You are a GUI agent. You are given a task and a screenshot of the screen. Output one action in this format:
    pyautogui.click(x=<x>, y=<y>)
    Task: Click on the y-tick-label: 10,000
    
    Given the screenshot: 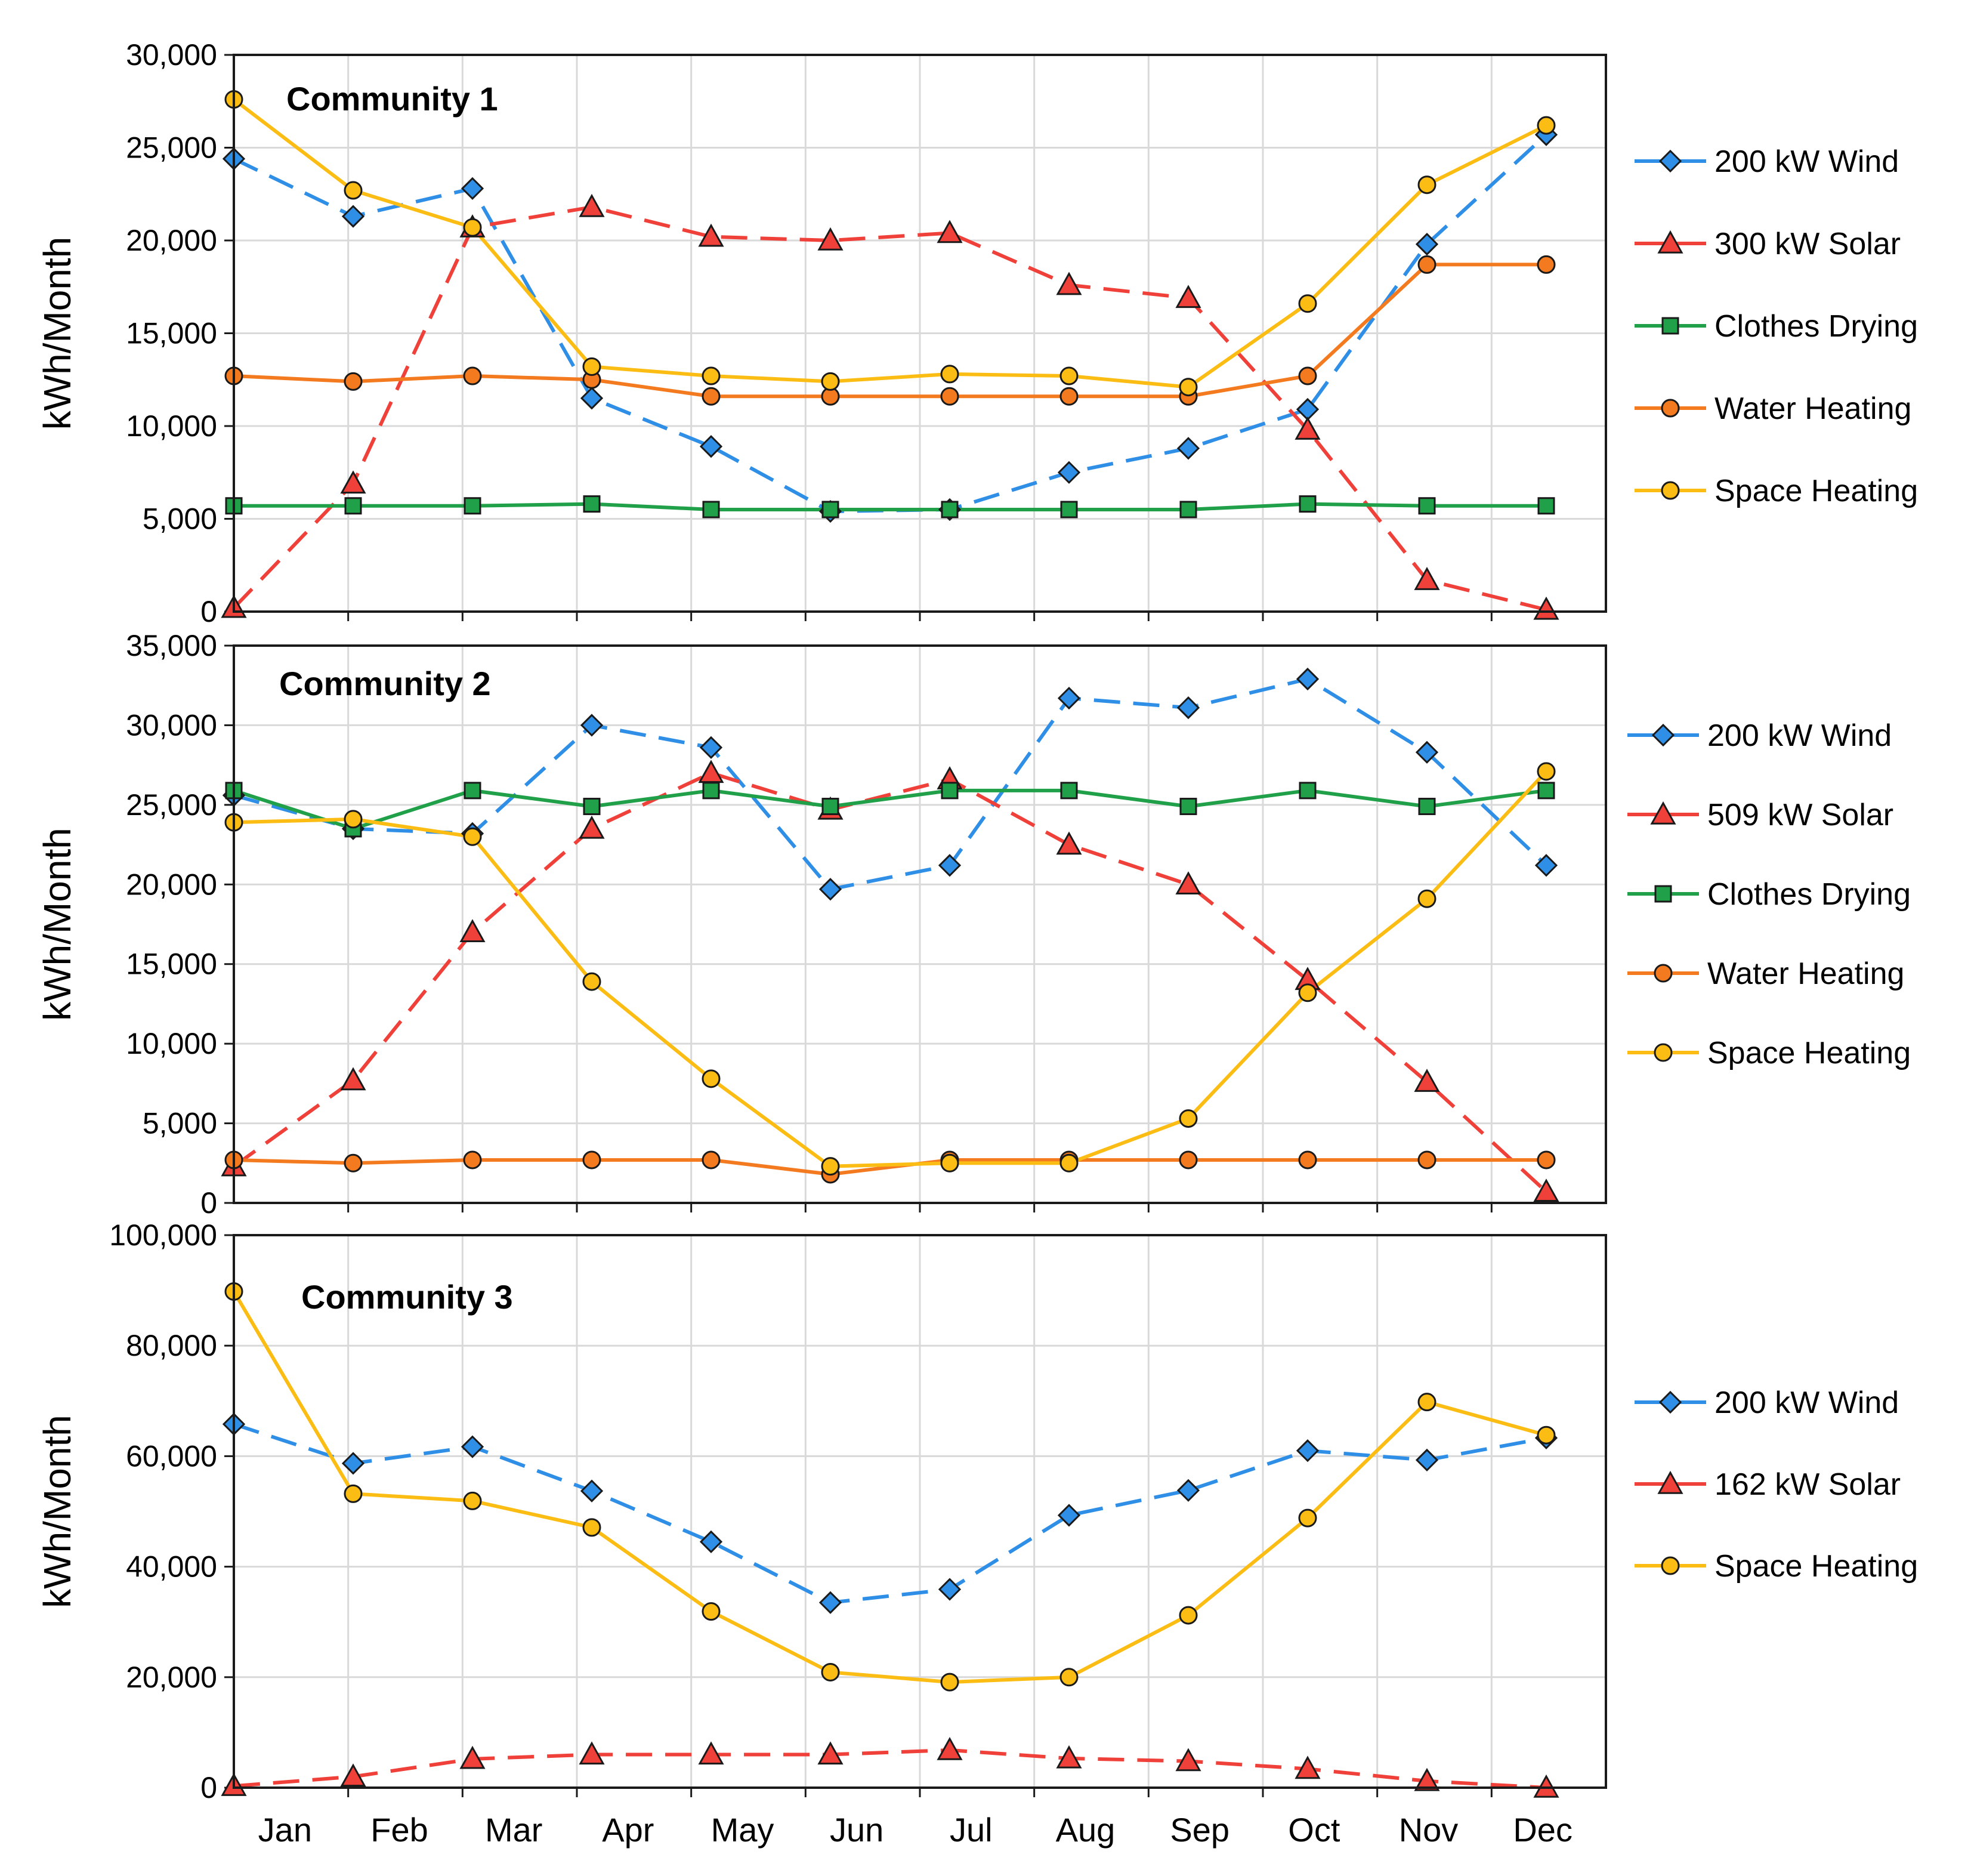 What is the action you would take?
    pyautogui.click(x=171, y=1043)
    